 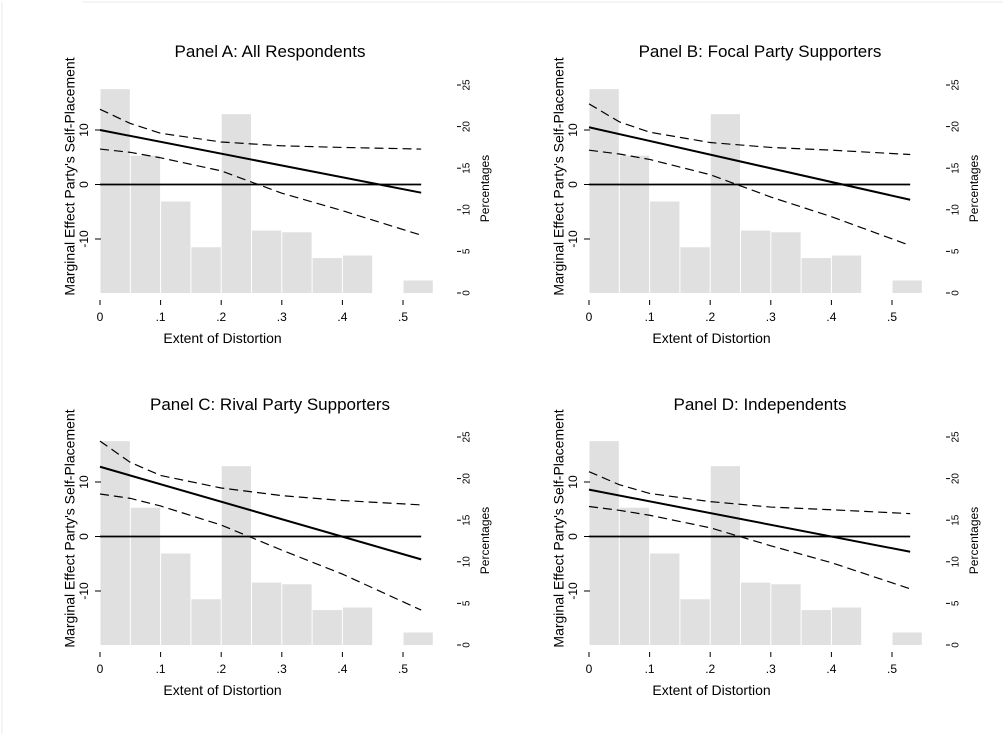 What do you see at coordinates (760, 51) in the screenshot?
I see `panel-title: Panel B: Focal Party Supporters` at bounding box center [760, 51].